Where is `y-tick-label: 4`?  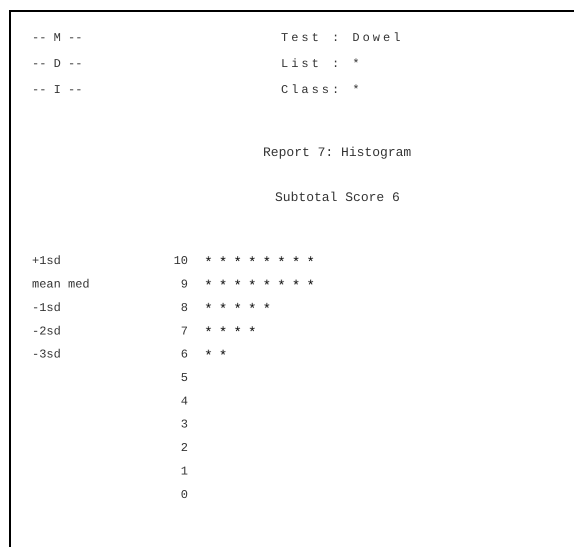 y-tick-label: 4 is located at coordinates (184, 401).